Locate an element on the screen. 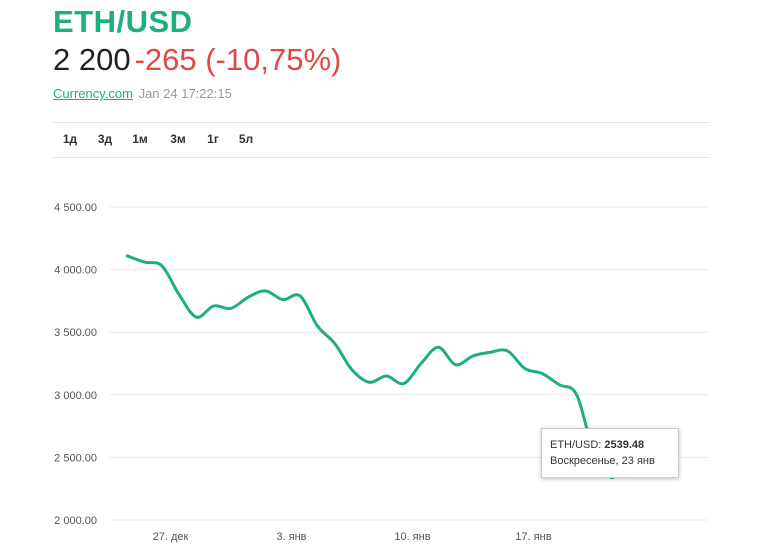 The image size is (758, 560). current-price: 2 200 is located at coordinates (92, 59).